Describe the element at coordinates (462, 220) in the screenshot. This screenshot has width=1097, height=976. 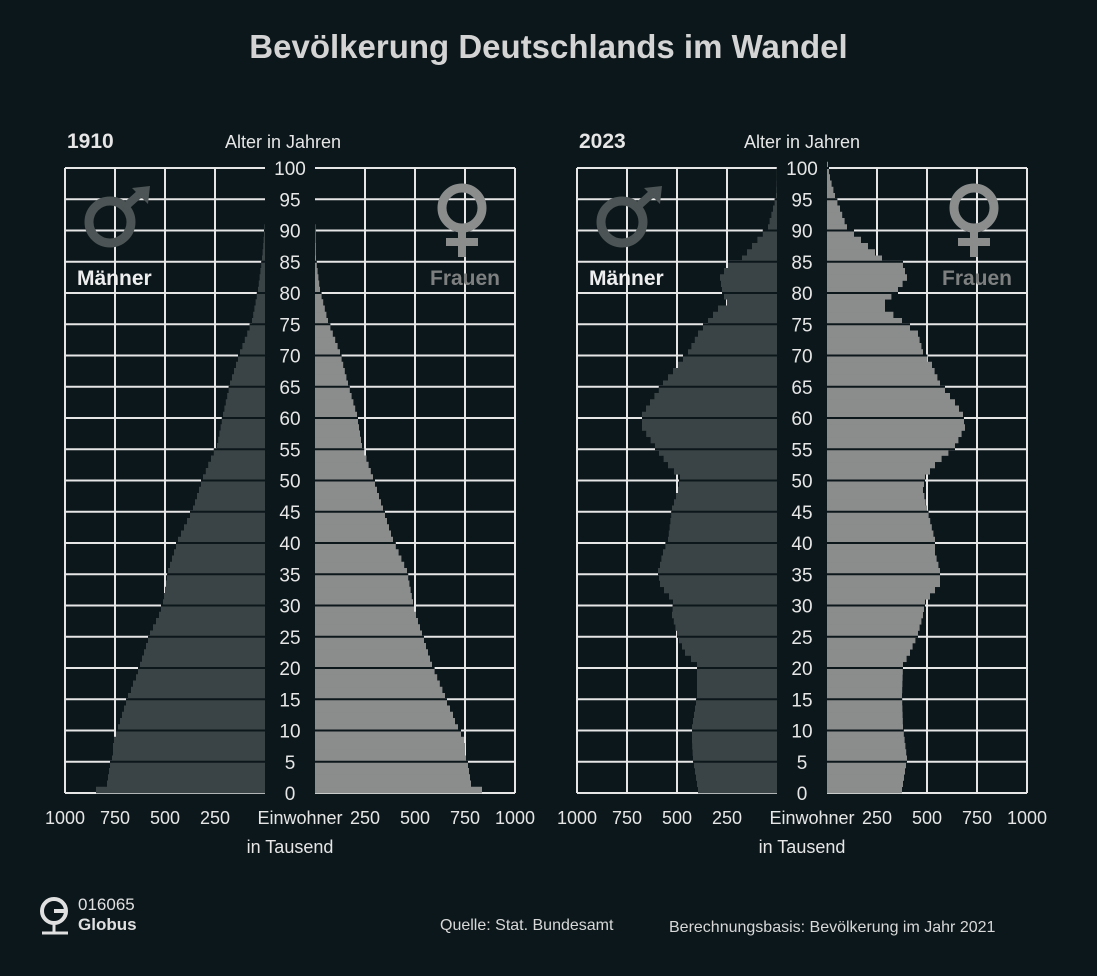
I see `female-symbol-icon` at that location.